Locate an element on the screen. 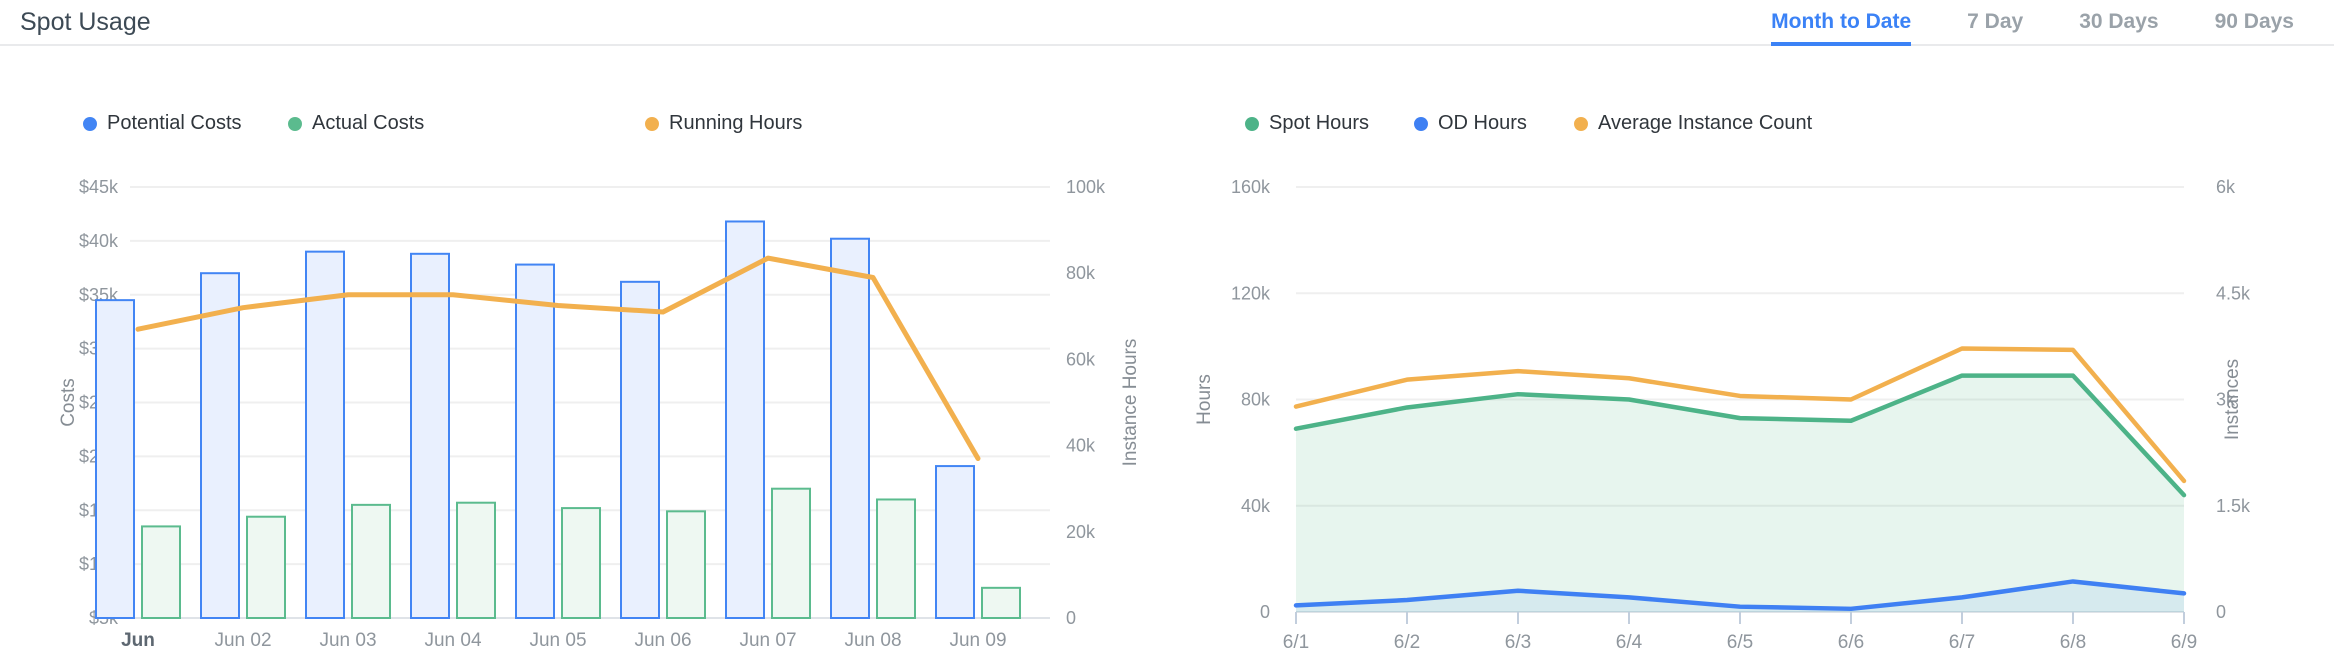  legend-label: OD Hours is located at coordinates (1482, 123).